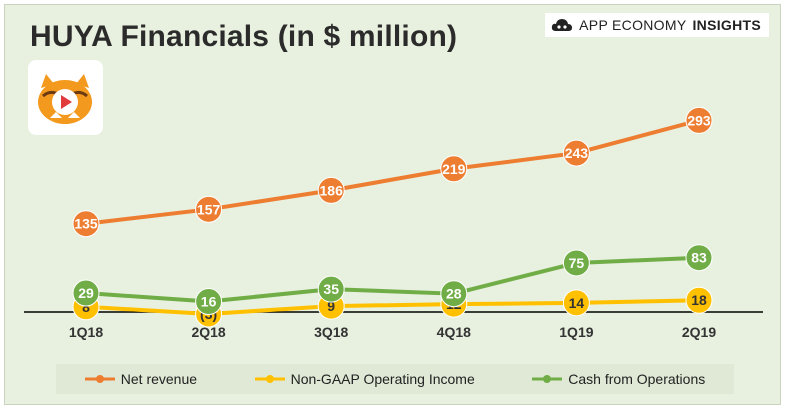 The width and height of the screenshot is (787, 411). I want to click on data-label-net-revenue-1q18: 135, so click(86, 224).